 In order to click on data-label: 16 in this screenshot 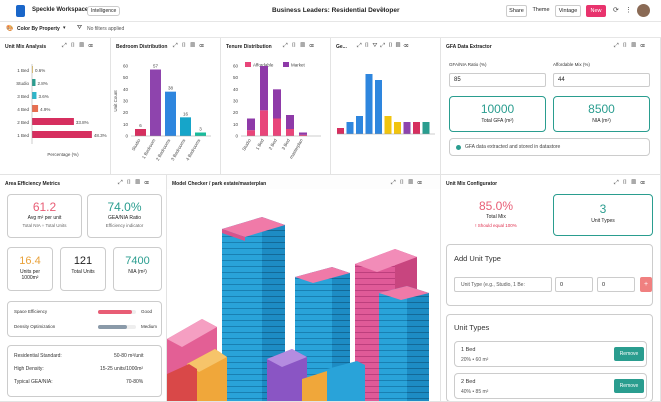, I will do `click(186, 113)`.